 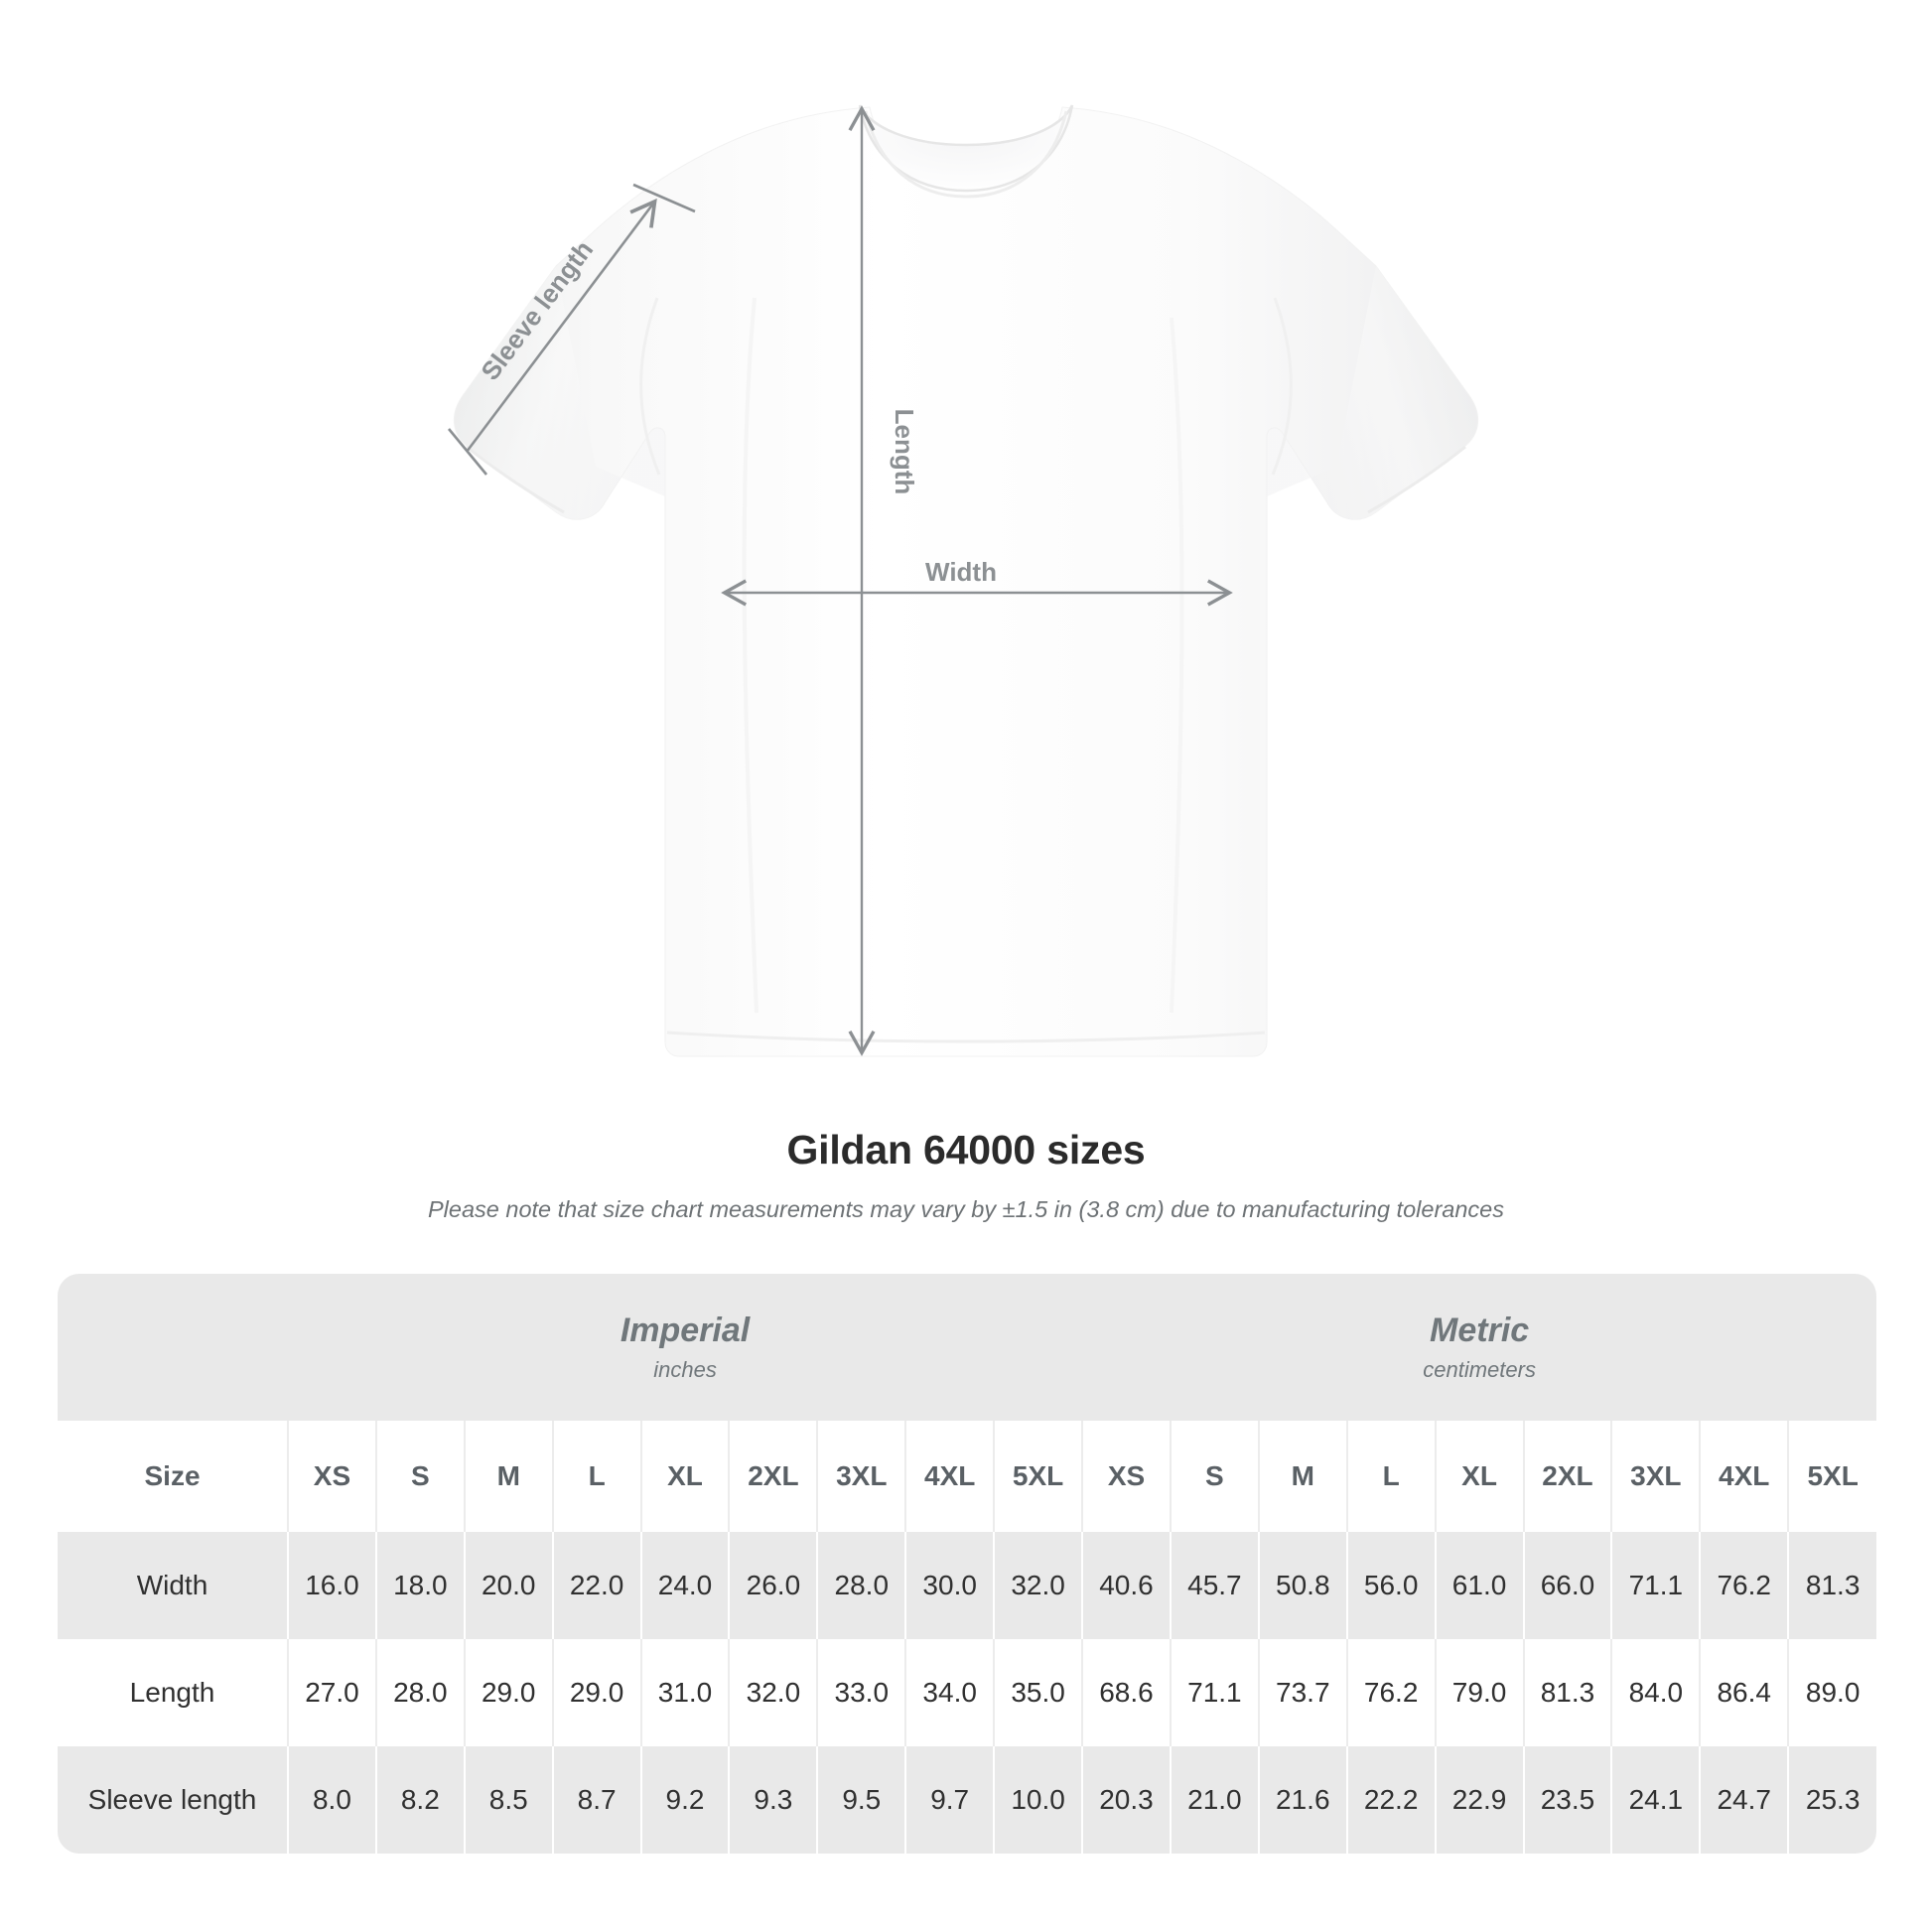 I want to click on cell-length-met-8: 89.0, so click(x=1833, y=1693).